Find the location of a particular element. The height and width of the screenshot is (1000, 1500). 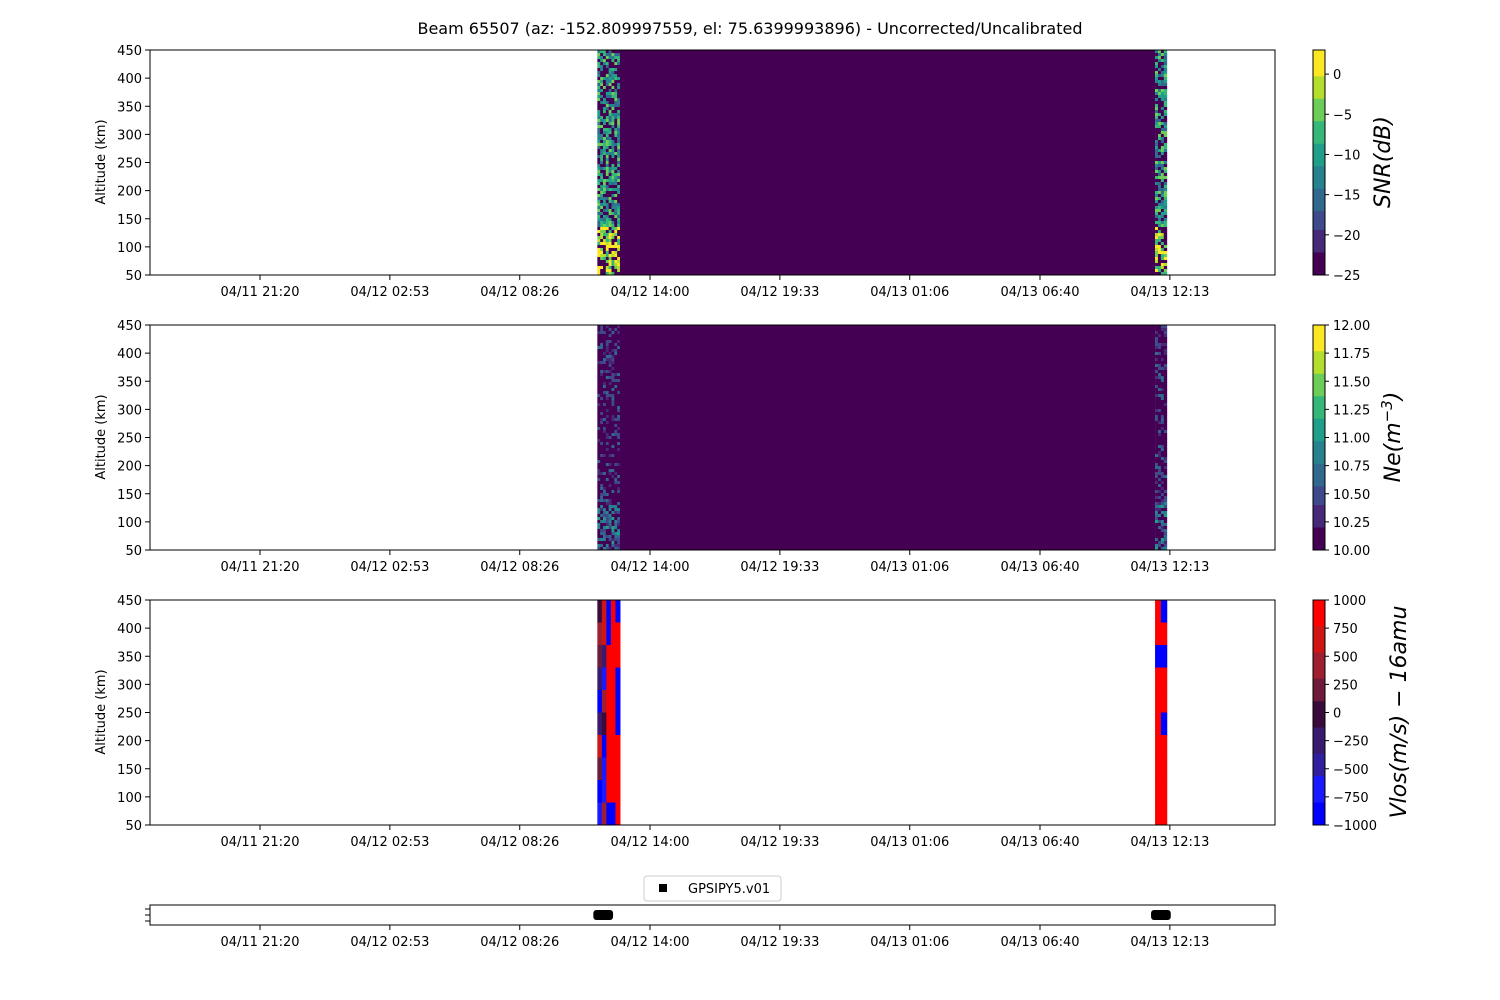

legend: GPSIPY5.v01 is located at coordinates (712, 888).